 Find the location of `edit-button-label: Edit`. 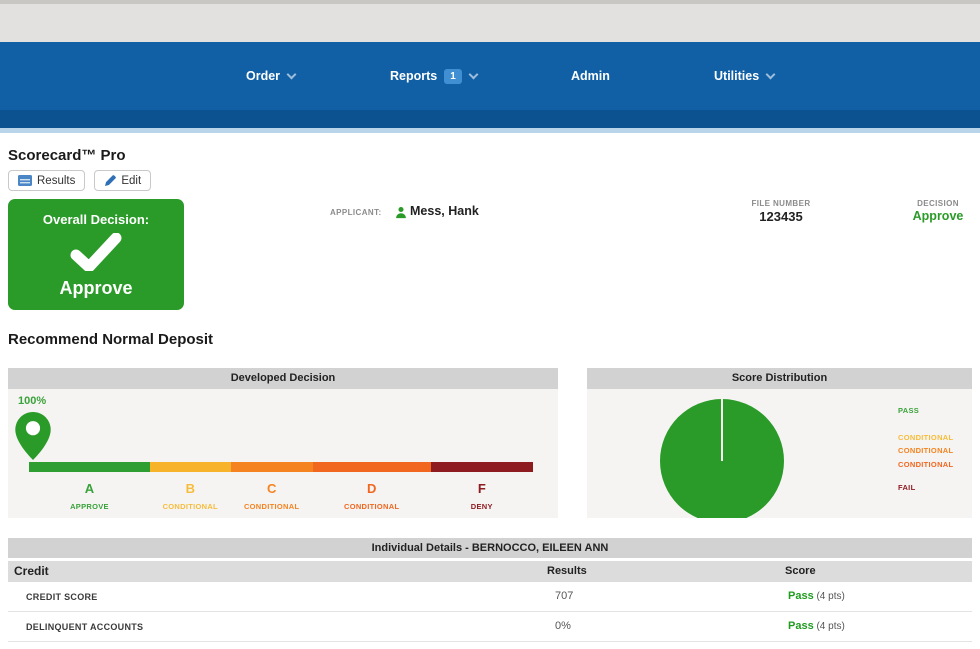

edit-button-label: Edit is located at coordinates (131, 180).